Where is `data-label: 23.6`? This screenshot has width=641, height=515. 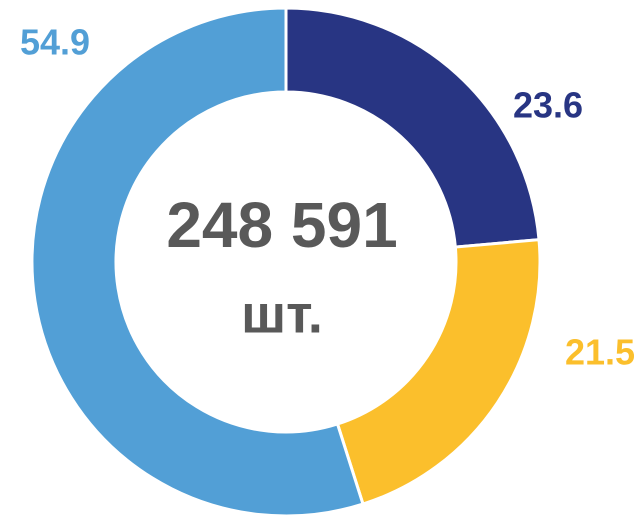 data-label: 23.6 is located at coordinates (548, 105).